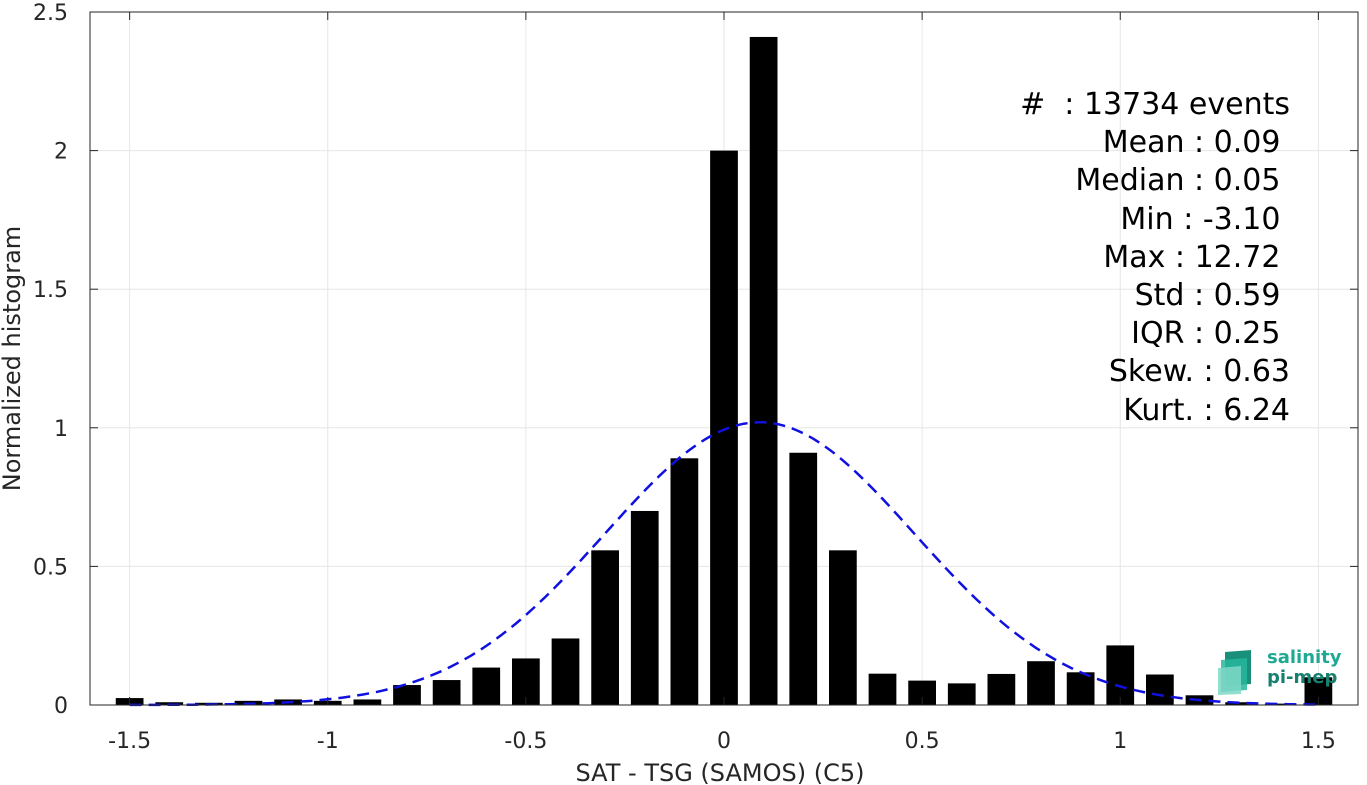 The height and width of the screenshot is (785, 1367). Describe the element at coordinates (13, 358) in the screenshot. I see `y-axis-label: Normalized histogram` at that location.